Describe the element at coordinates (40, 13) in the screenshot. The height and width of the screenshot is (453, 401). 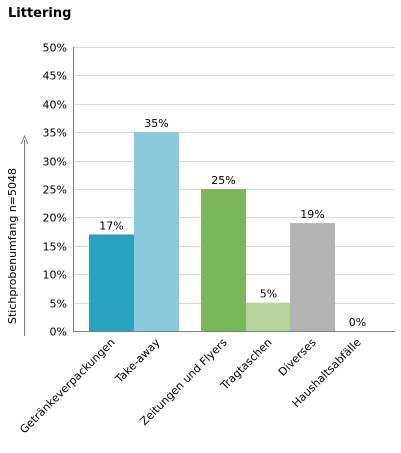
I see `chart-title: Littering` at that location.